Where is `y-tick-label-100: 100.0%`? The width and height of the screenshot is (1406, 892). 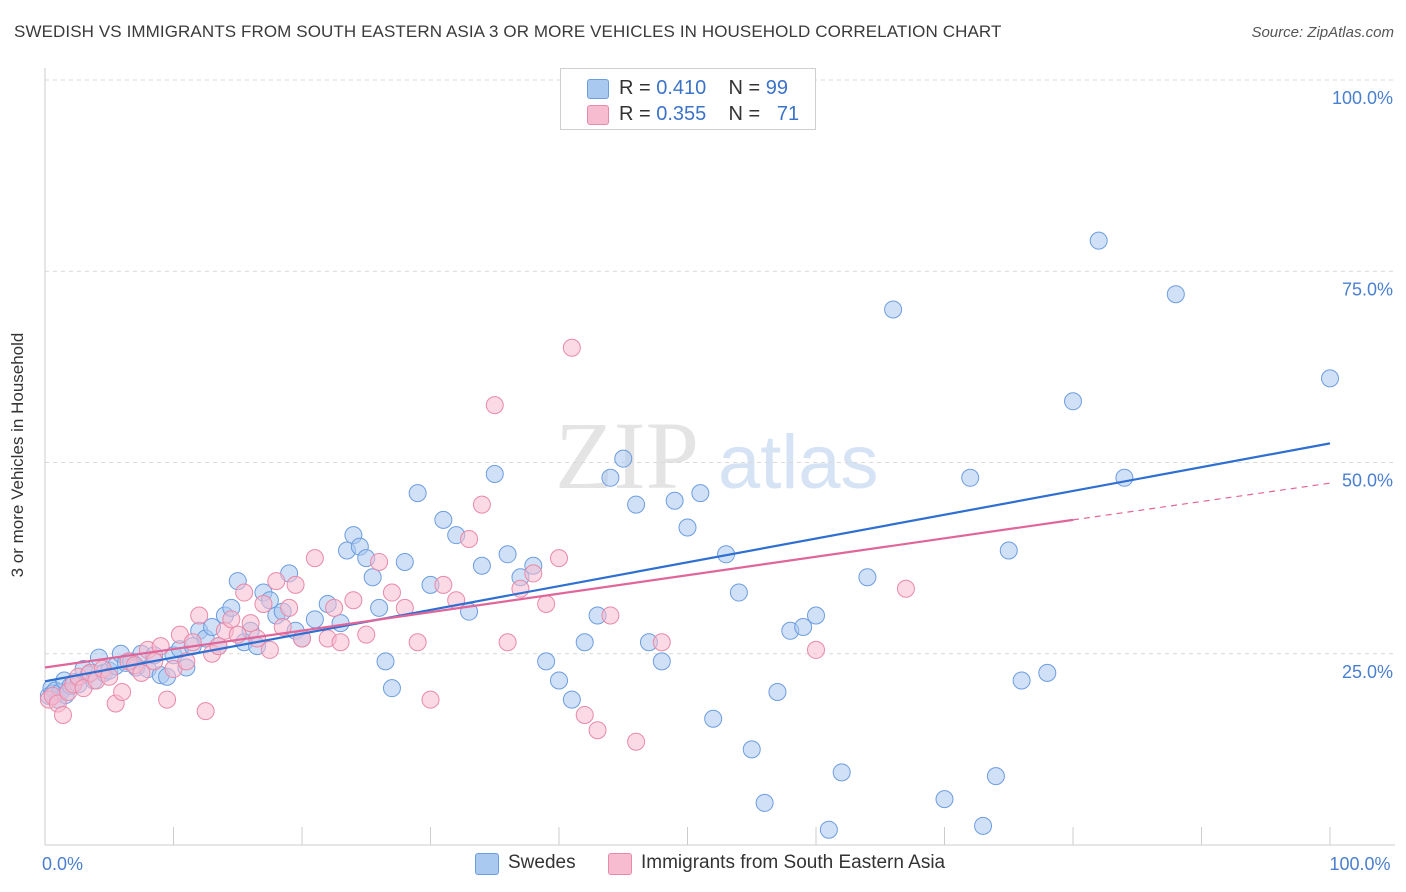
y-tick-label-100: 100.0% is located at coordinates (1362, 98).